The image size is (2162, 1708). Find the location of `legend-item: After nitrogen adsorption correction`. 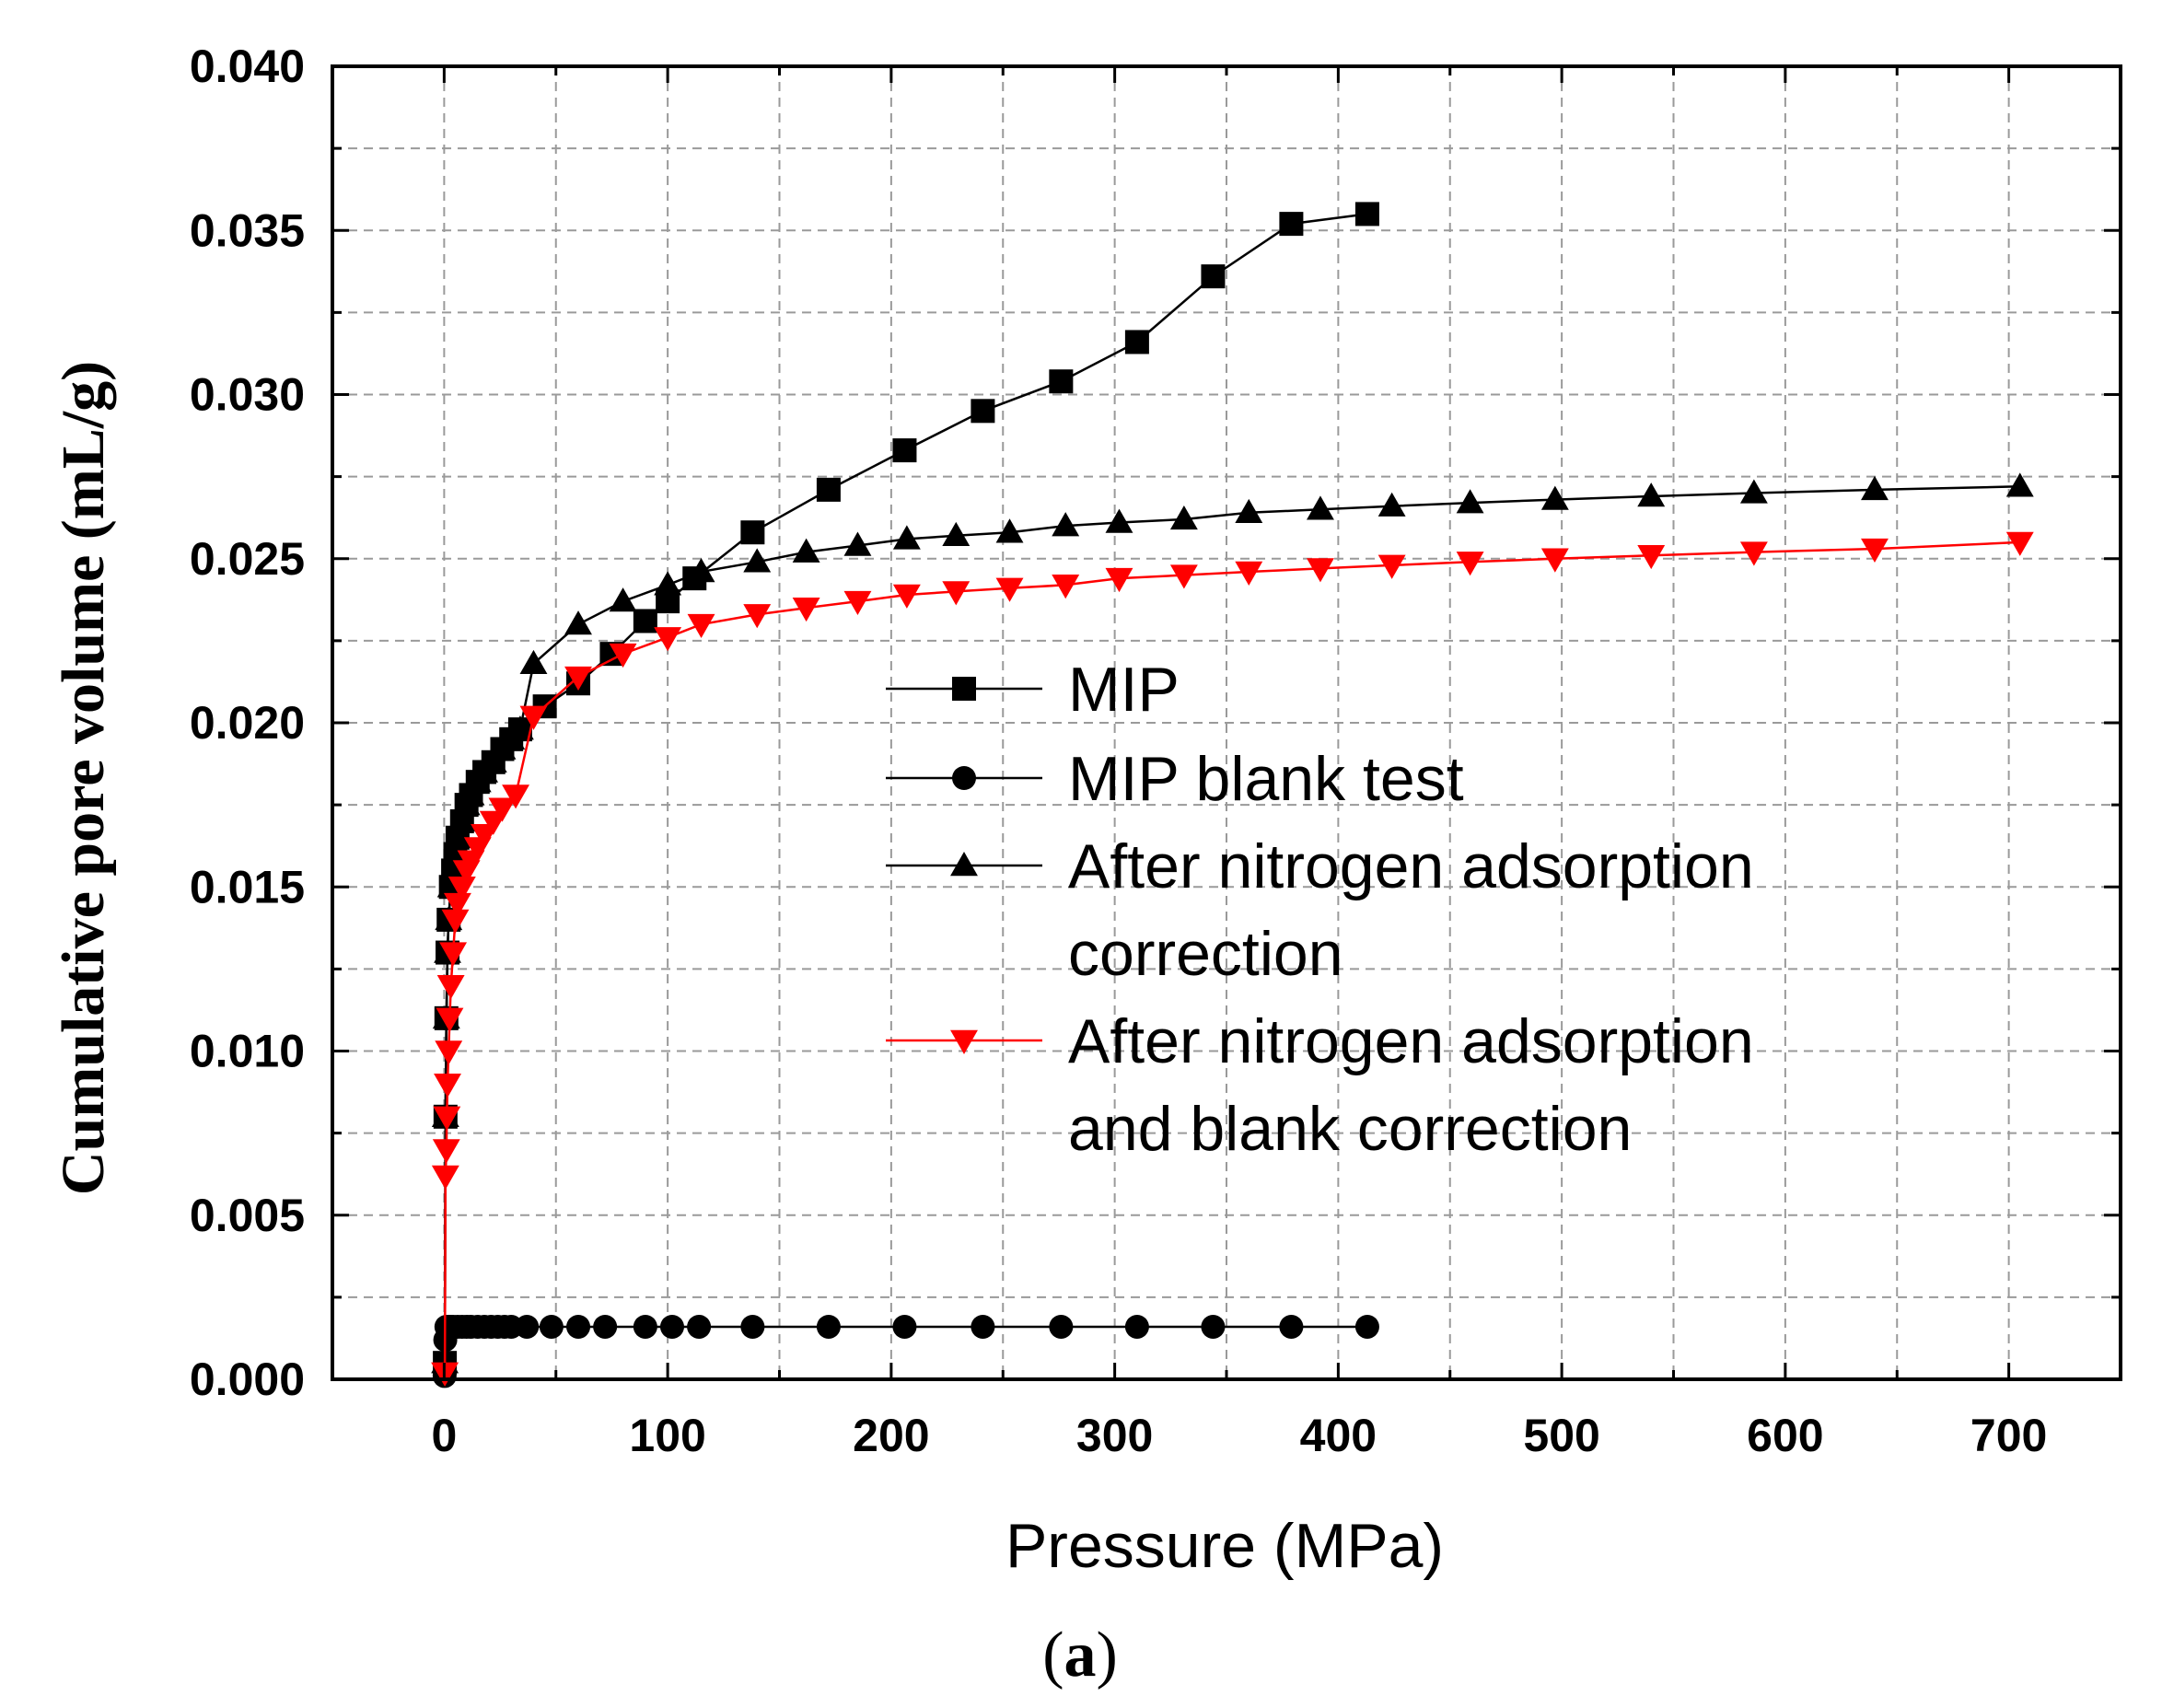

legend-item: After nitrogen adsorption correction is located at coordinates (1320, 910).